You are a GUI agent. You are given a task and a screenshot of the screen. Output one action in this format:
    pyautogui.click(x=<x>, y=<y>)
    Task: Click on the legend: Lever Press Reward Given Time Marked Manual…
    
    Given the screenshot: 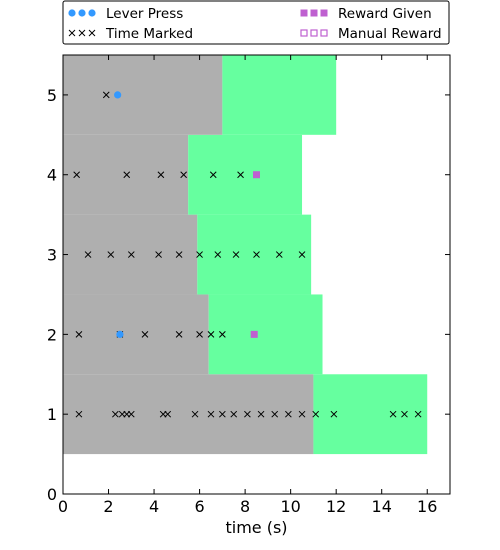 What is the action you would take?
    pyautogui.click(x=256, y=22)
    